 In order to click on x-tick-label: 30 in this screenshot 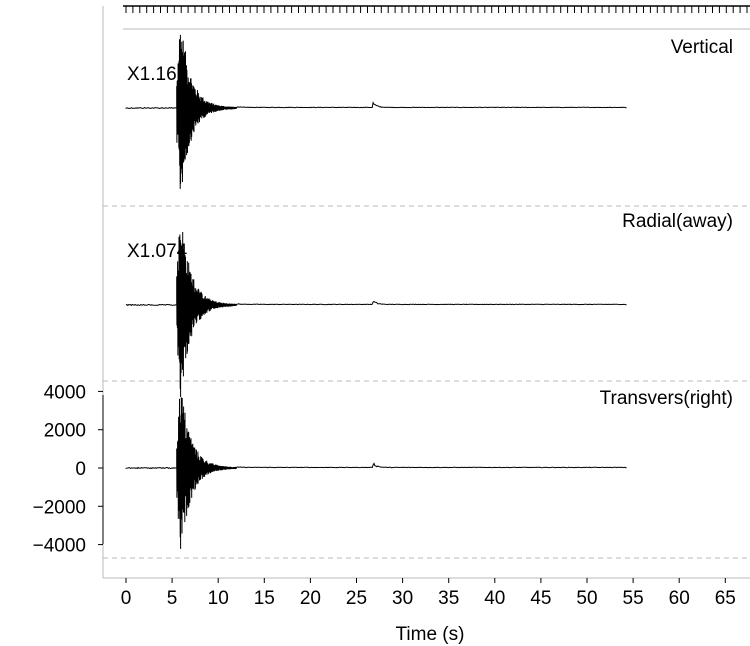, I will do `click(402, 598)`.